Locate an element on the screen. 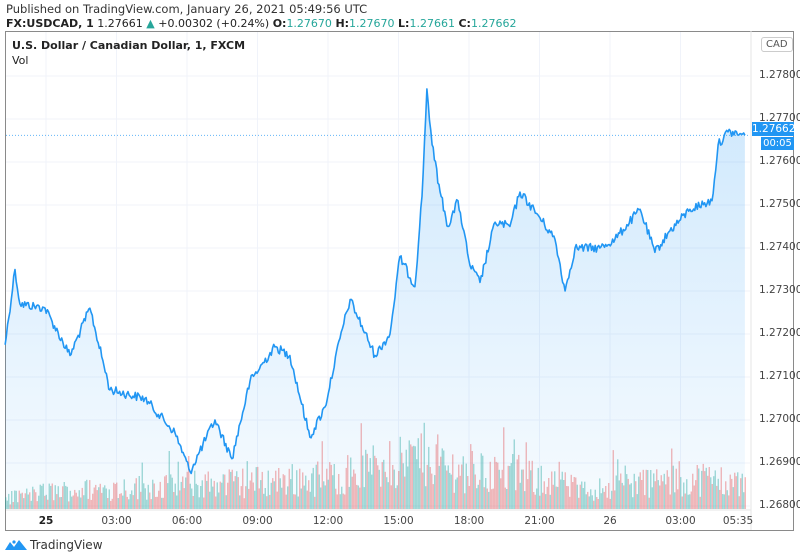 This screenshot has height=559, width=800. price-tick-label: 1.27000 is located at coordinates (779, 419).